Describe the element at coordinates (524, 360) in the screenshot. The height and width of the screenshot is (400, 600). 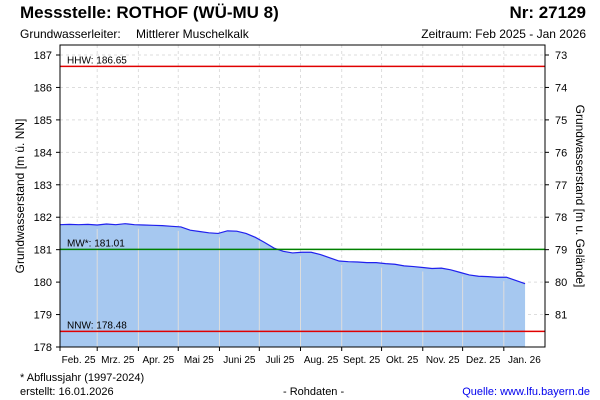
I see `x-tick-label: Jan. 26` at that location.